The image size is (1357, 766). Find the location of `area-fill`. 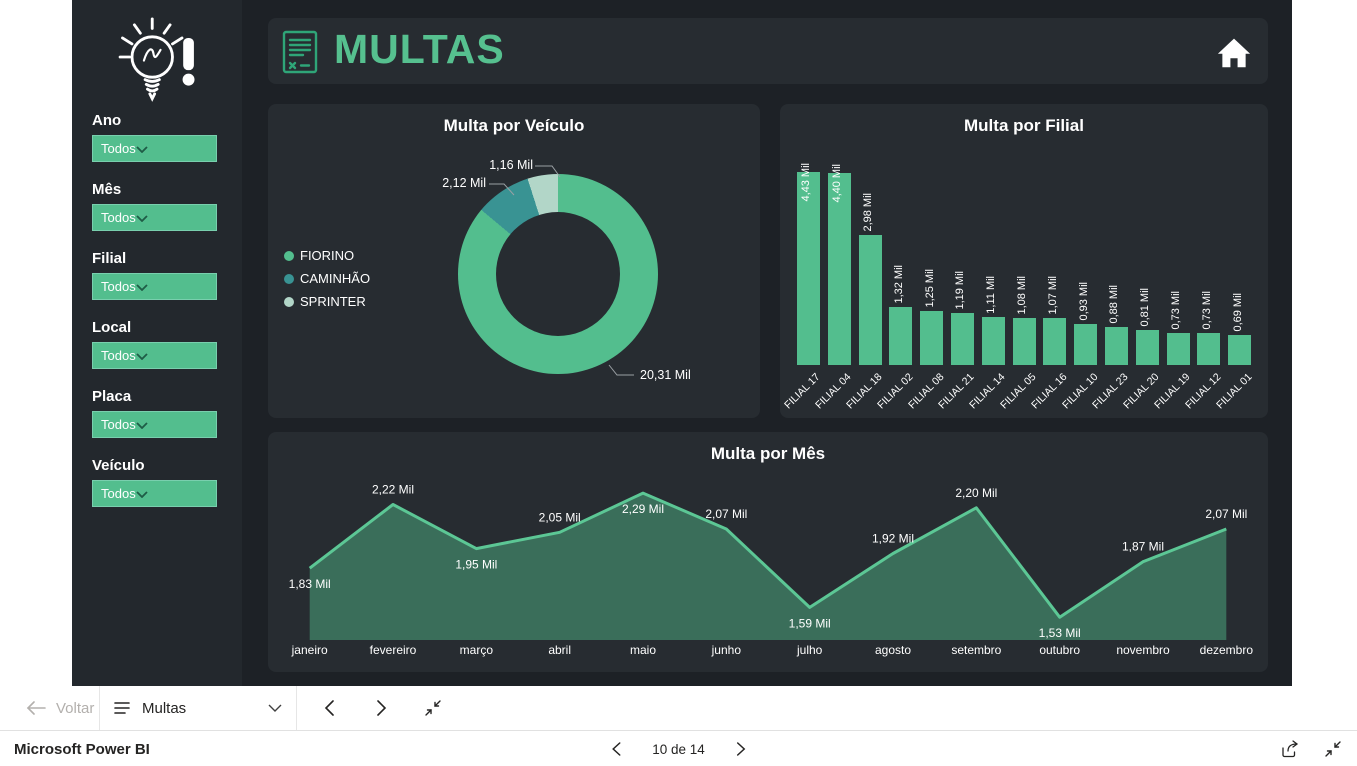

area-fill is located at coordinates (768, 566).